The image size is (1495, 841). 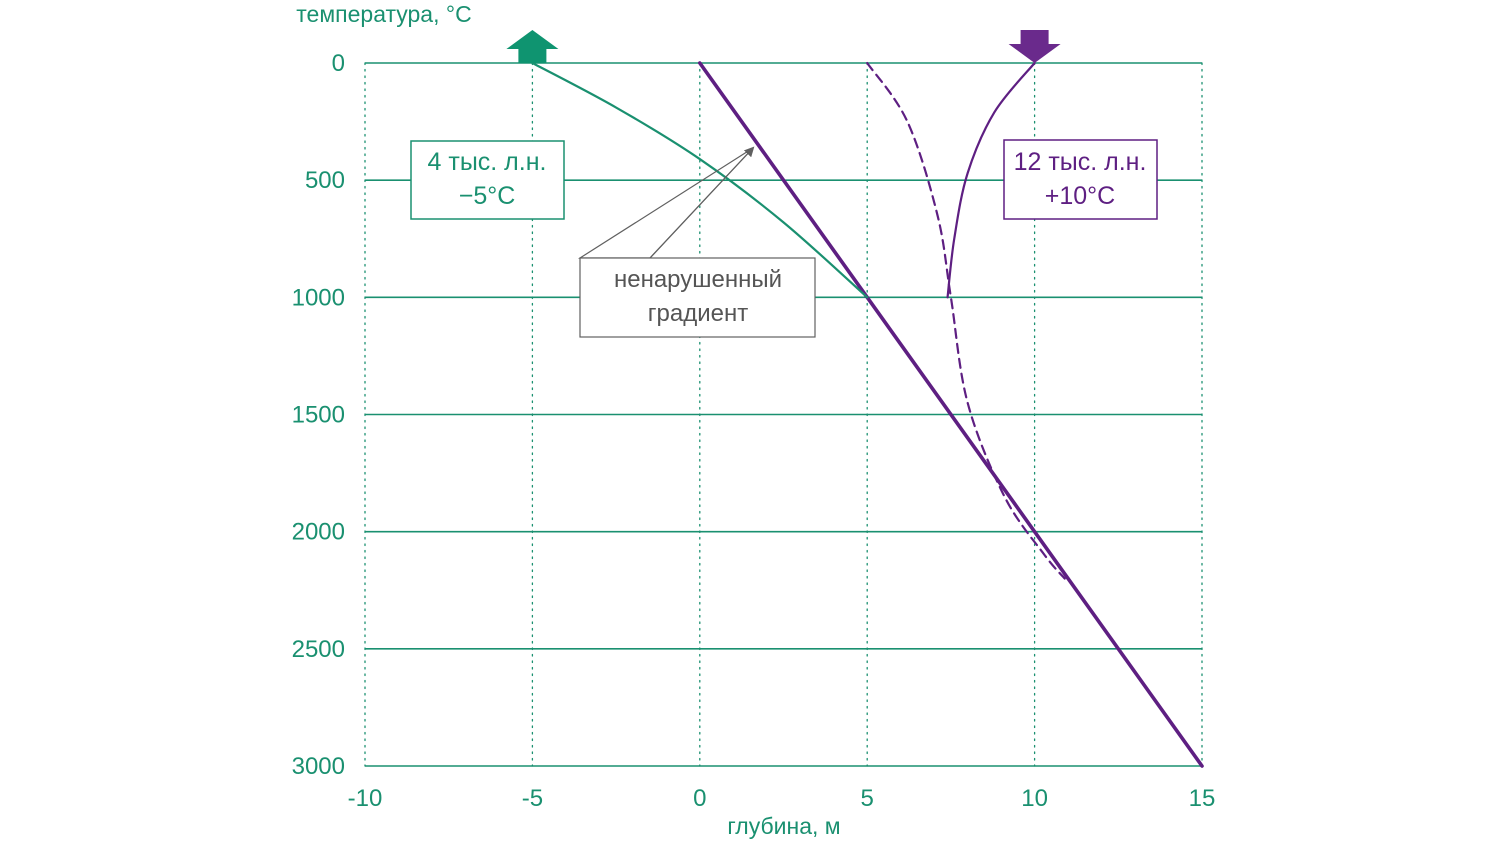 I want to click on purple-box-line1: 12 тыс. л.н., so click(x=1080, y=162).